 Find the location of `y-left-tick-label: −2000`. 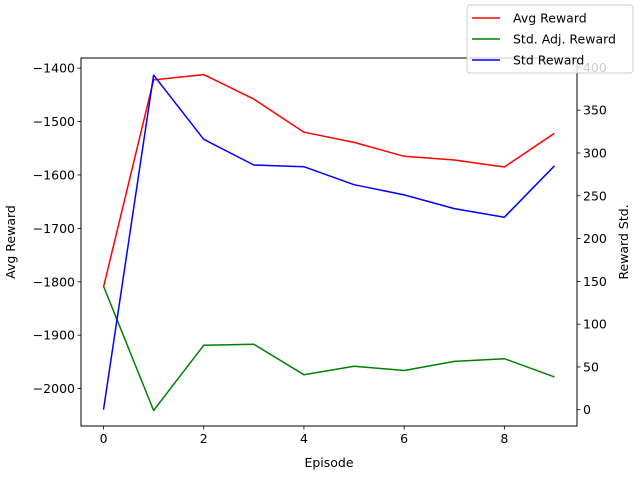

y-left-tick-label: −2000 is located at coordinates (54, 388).